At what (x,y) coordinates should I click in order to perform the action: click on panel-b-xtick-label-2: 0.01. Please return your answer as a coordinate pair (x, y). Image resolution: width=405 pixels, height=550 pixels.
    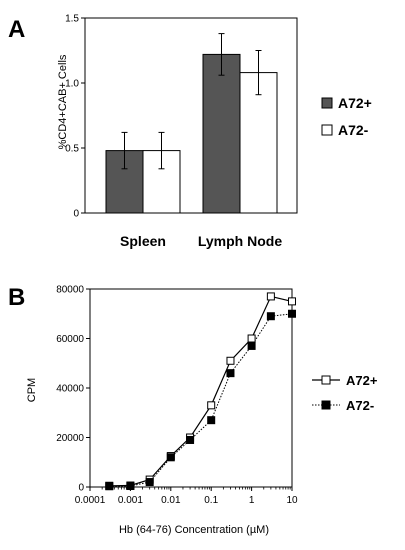
    Looking at the image, I should click on (171, 500).